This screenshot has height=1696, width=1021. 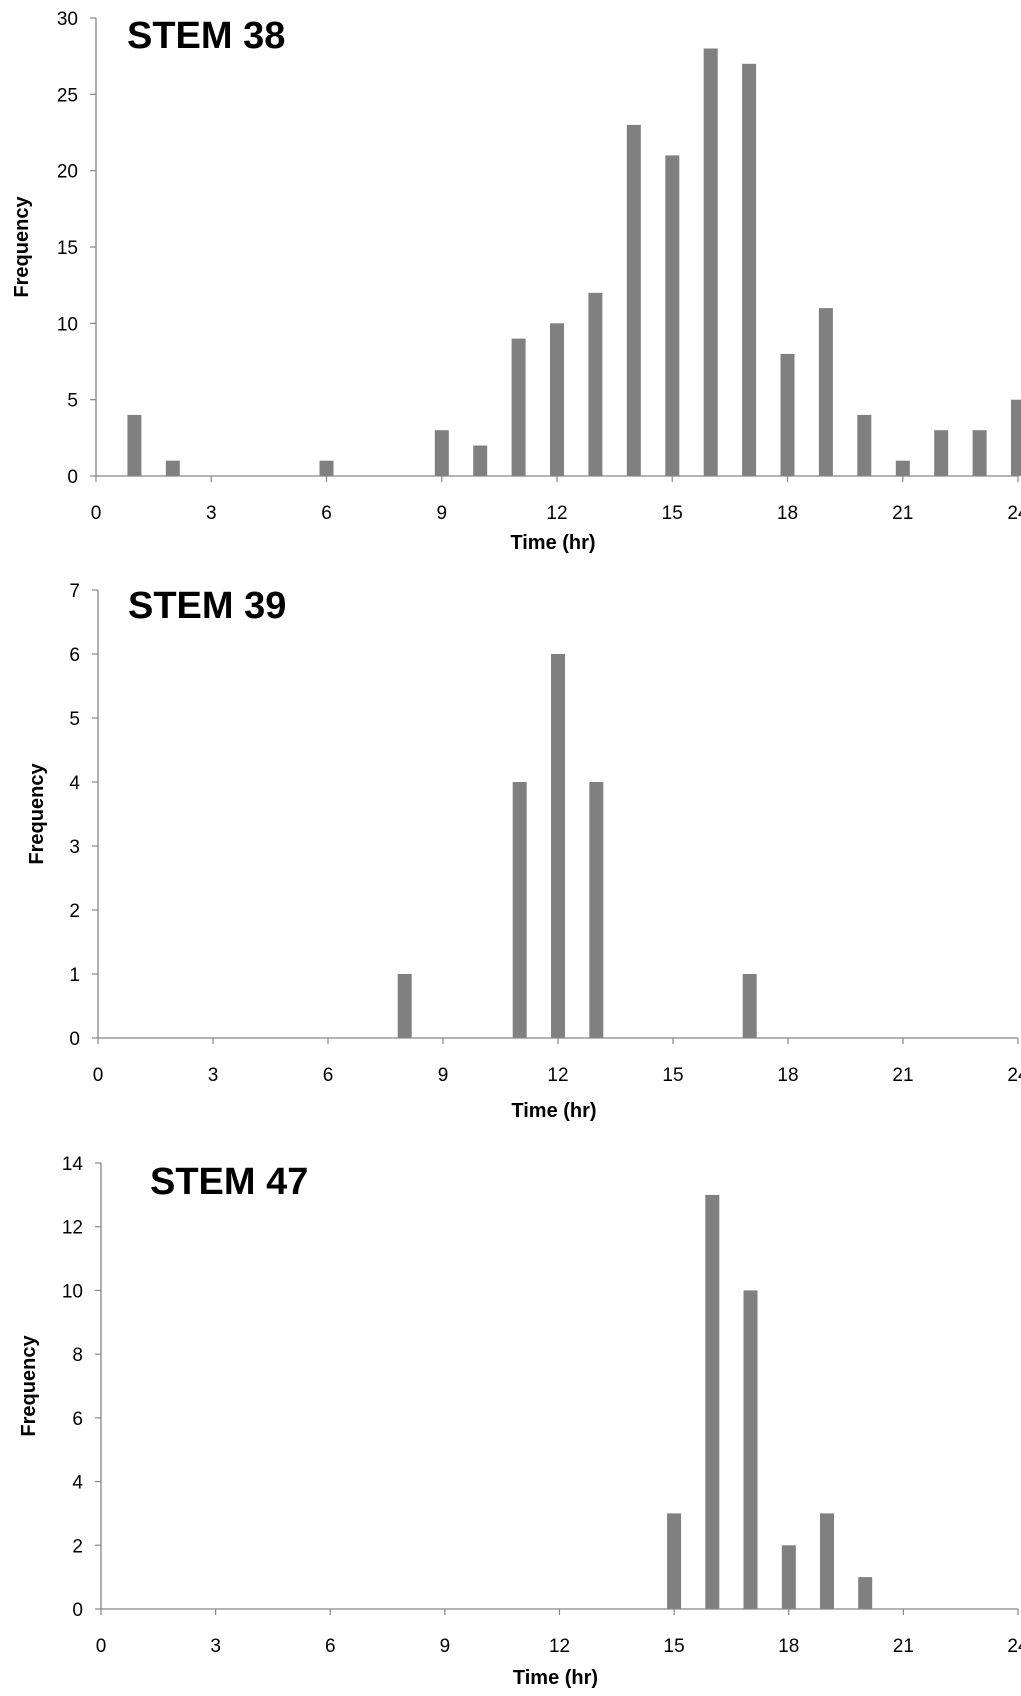 What do you see at coordinates (74, 591) in the screenshot?
I see `y-tick-label: 7` at bounding box center [74, 591].